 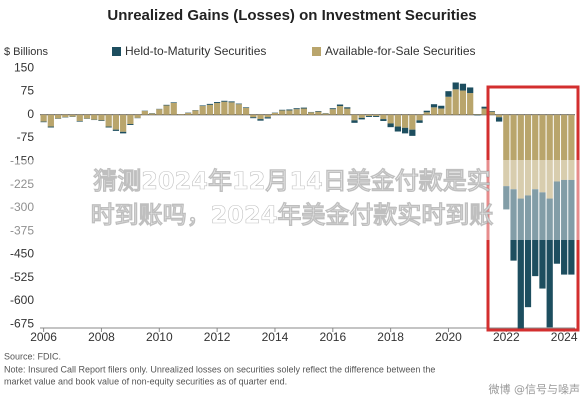 What do you see at coordinates (332, 337) in the screenshot?
I see `x-tick-label: 2016` at bounding box center [332, 337].